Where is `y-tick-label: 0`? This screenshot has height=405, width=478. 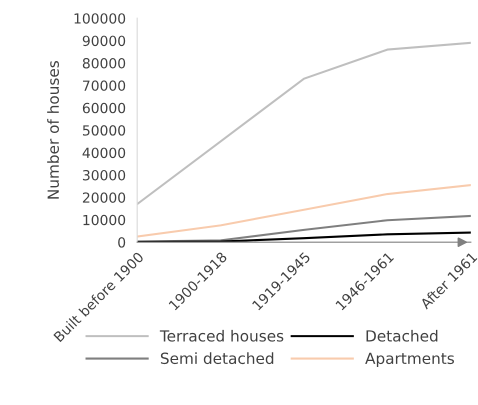 y-tick-label: 0 is located at coordinates (122, 242).